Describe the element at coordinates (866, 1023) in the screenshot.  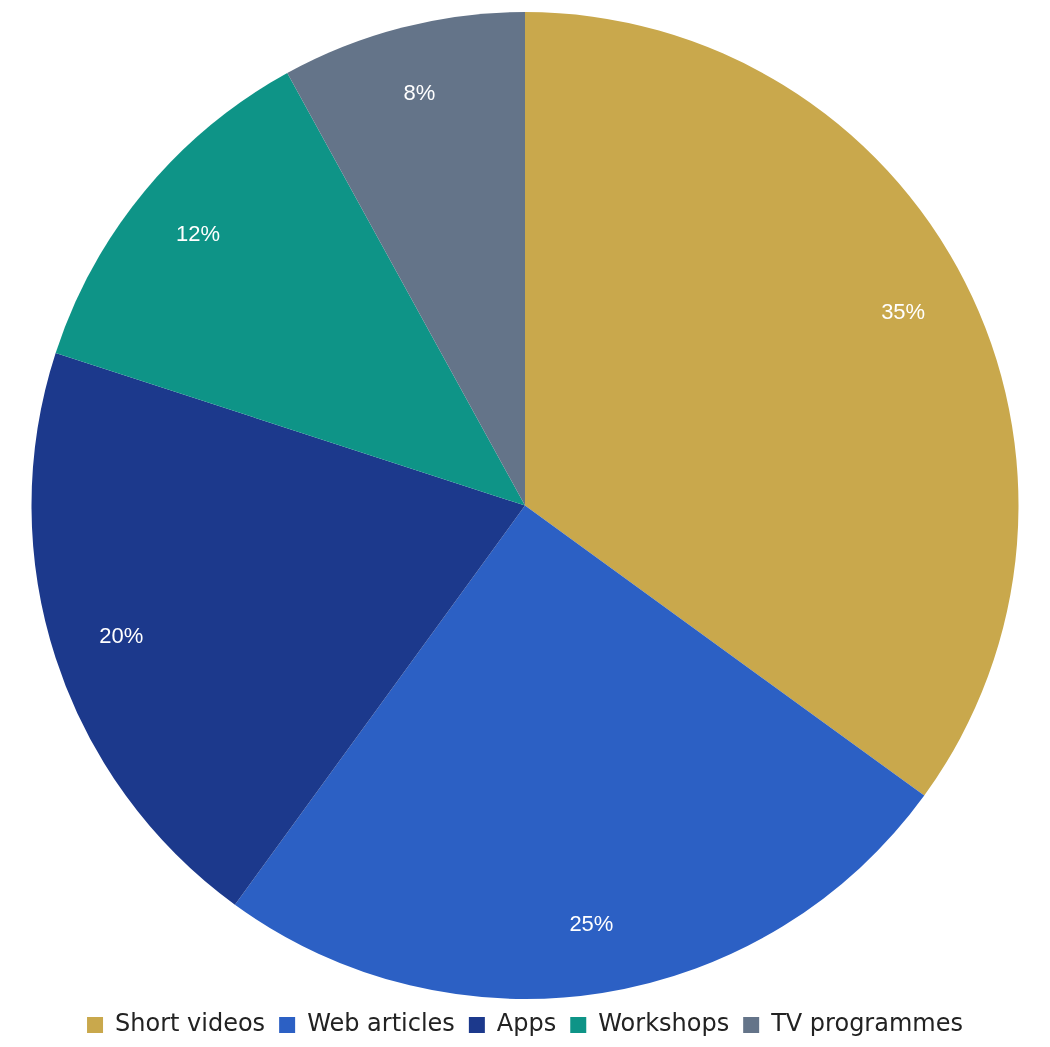
I see `legend-label: TV programmes` at that location.